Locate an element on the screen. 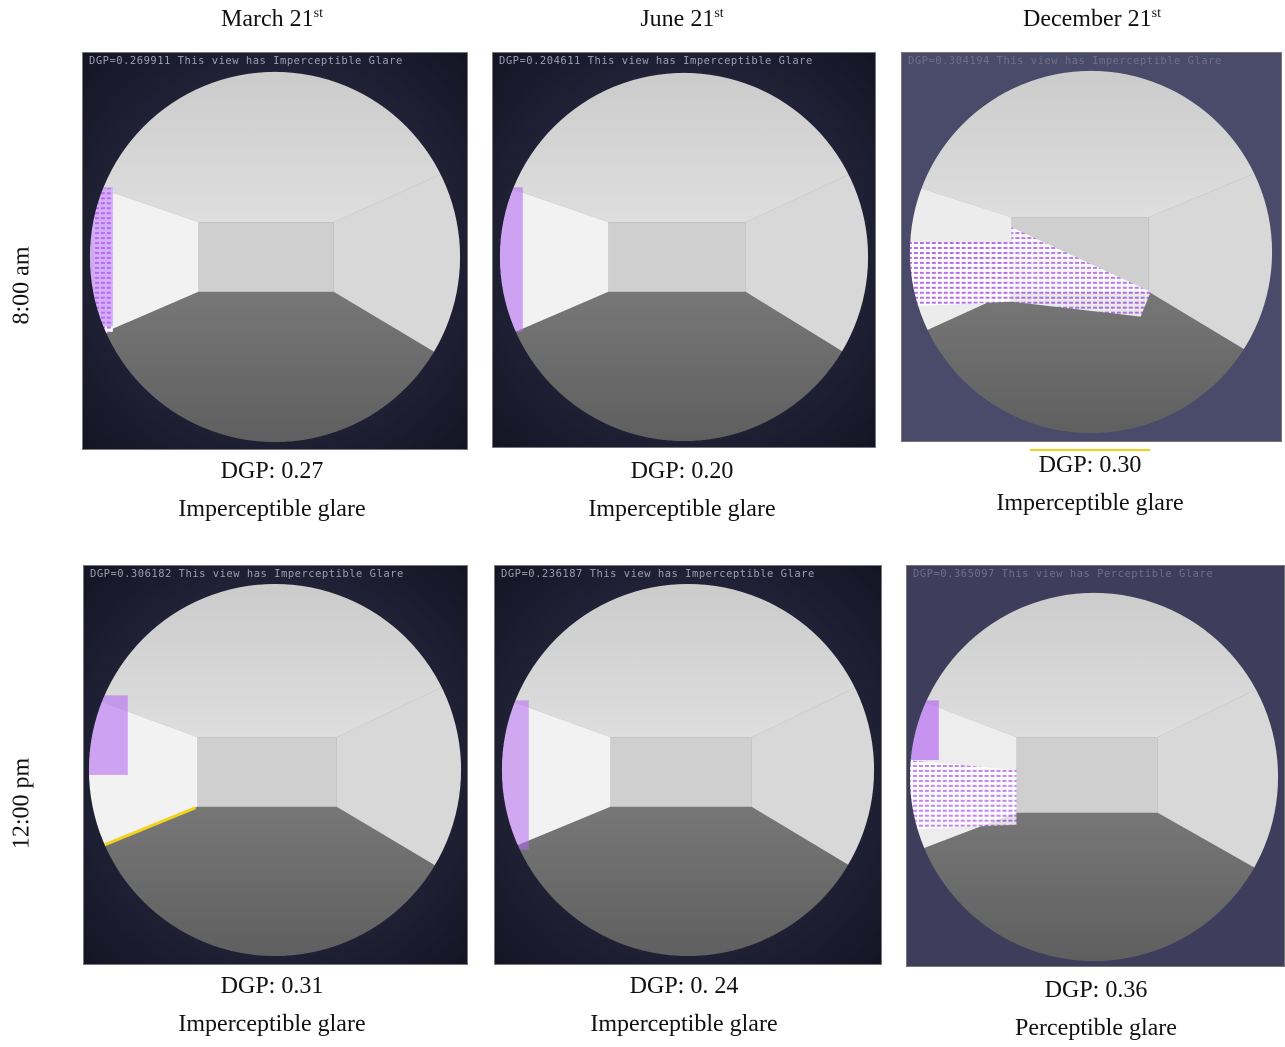 The height and width of the screenshot is (1047, 1285). dgp-value: DGP: 0.31 is located at coordinates (272, 986).